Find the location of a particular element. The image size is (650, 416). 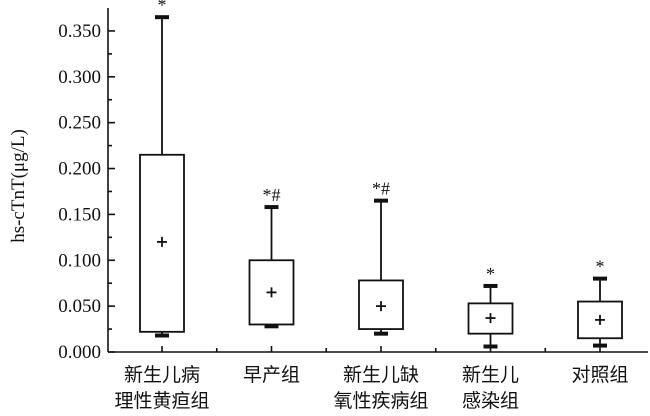

x-category-label: 新生儿病 is located at coordinates (162, 375).